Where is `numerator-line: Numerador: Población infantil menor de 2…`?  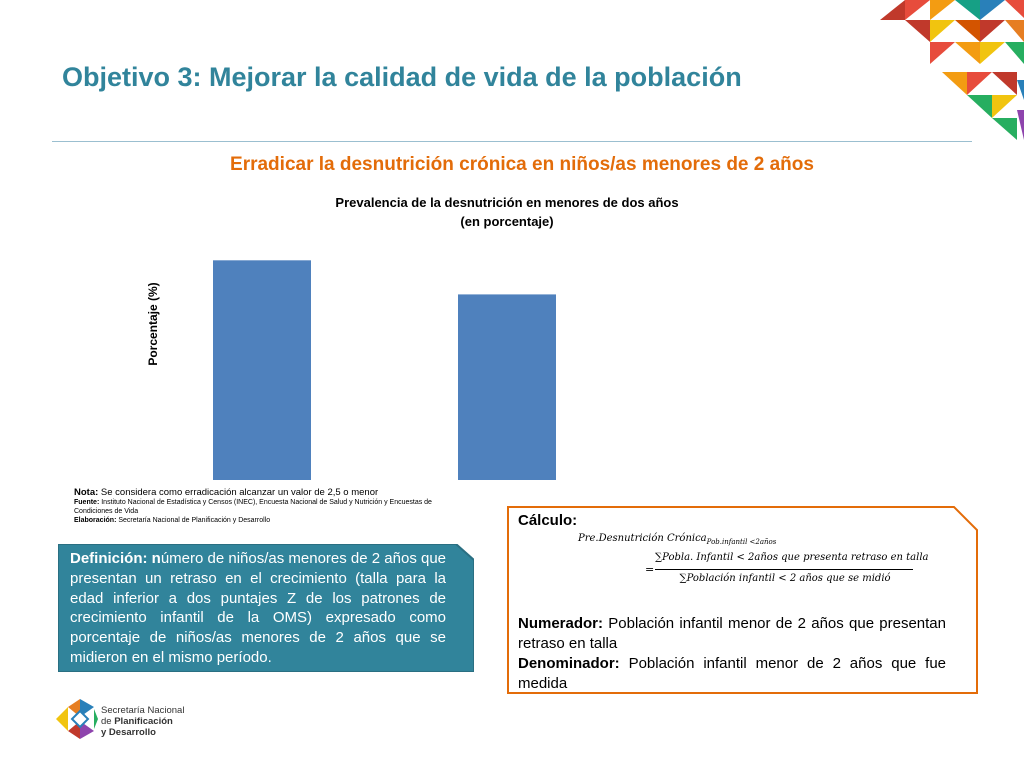
numerator-line: Numerador: Población infantil menor de 2… is located at coordinates (732, 634).